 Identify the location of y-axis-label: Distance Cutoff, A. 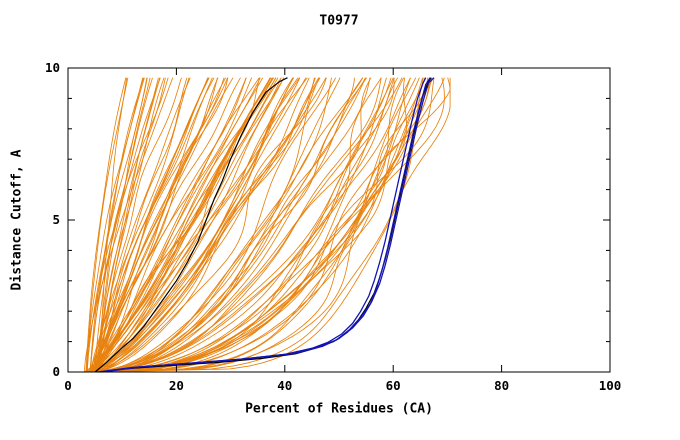
(17, 220).